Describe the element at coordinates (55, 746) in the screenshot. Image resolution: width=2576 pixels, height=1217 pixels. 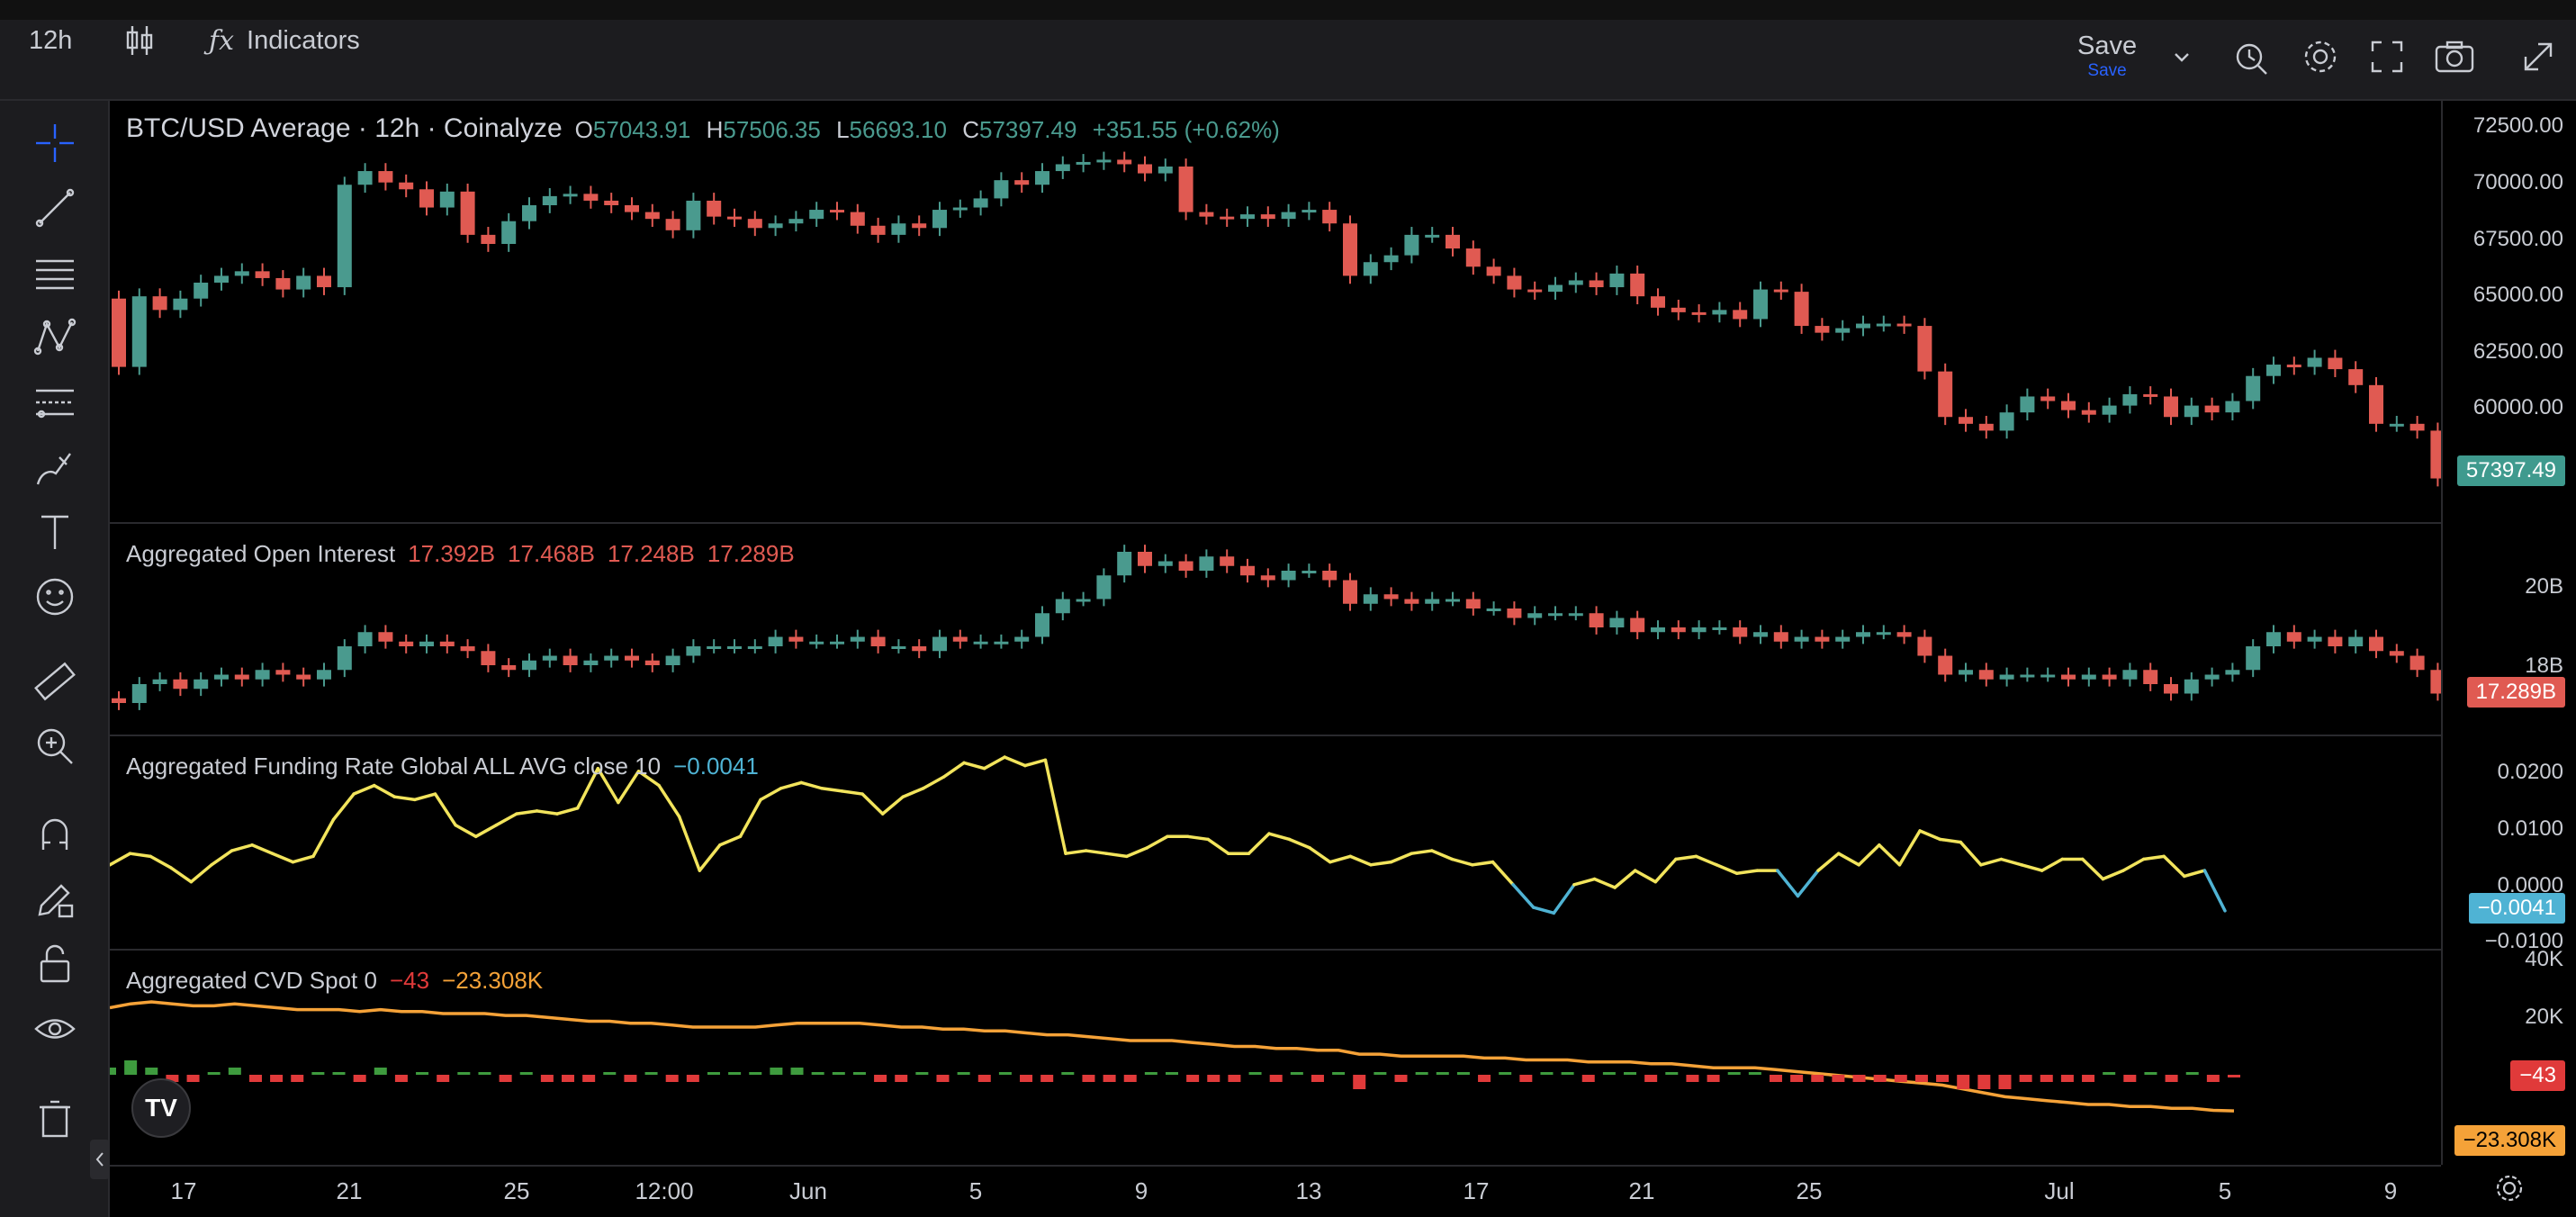
I see `zoom-tool` at that location.